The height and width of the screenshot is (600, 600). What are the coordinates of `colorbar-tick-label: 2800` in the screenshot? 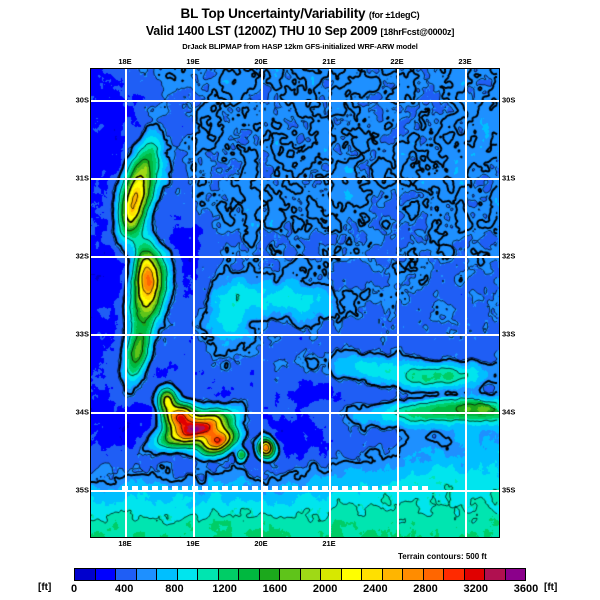 It's located at (425, 589).